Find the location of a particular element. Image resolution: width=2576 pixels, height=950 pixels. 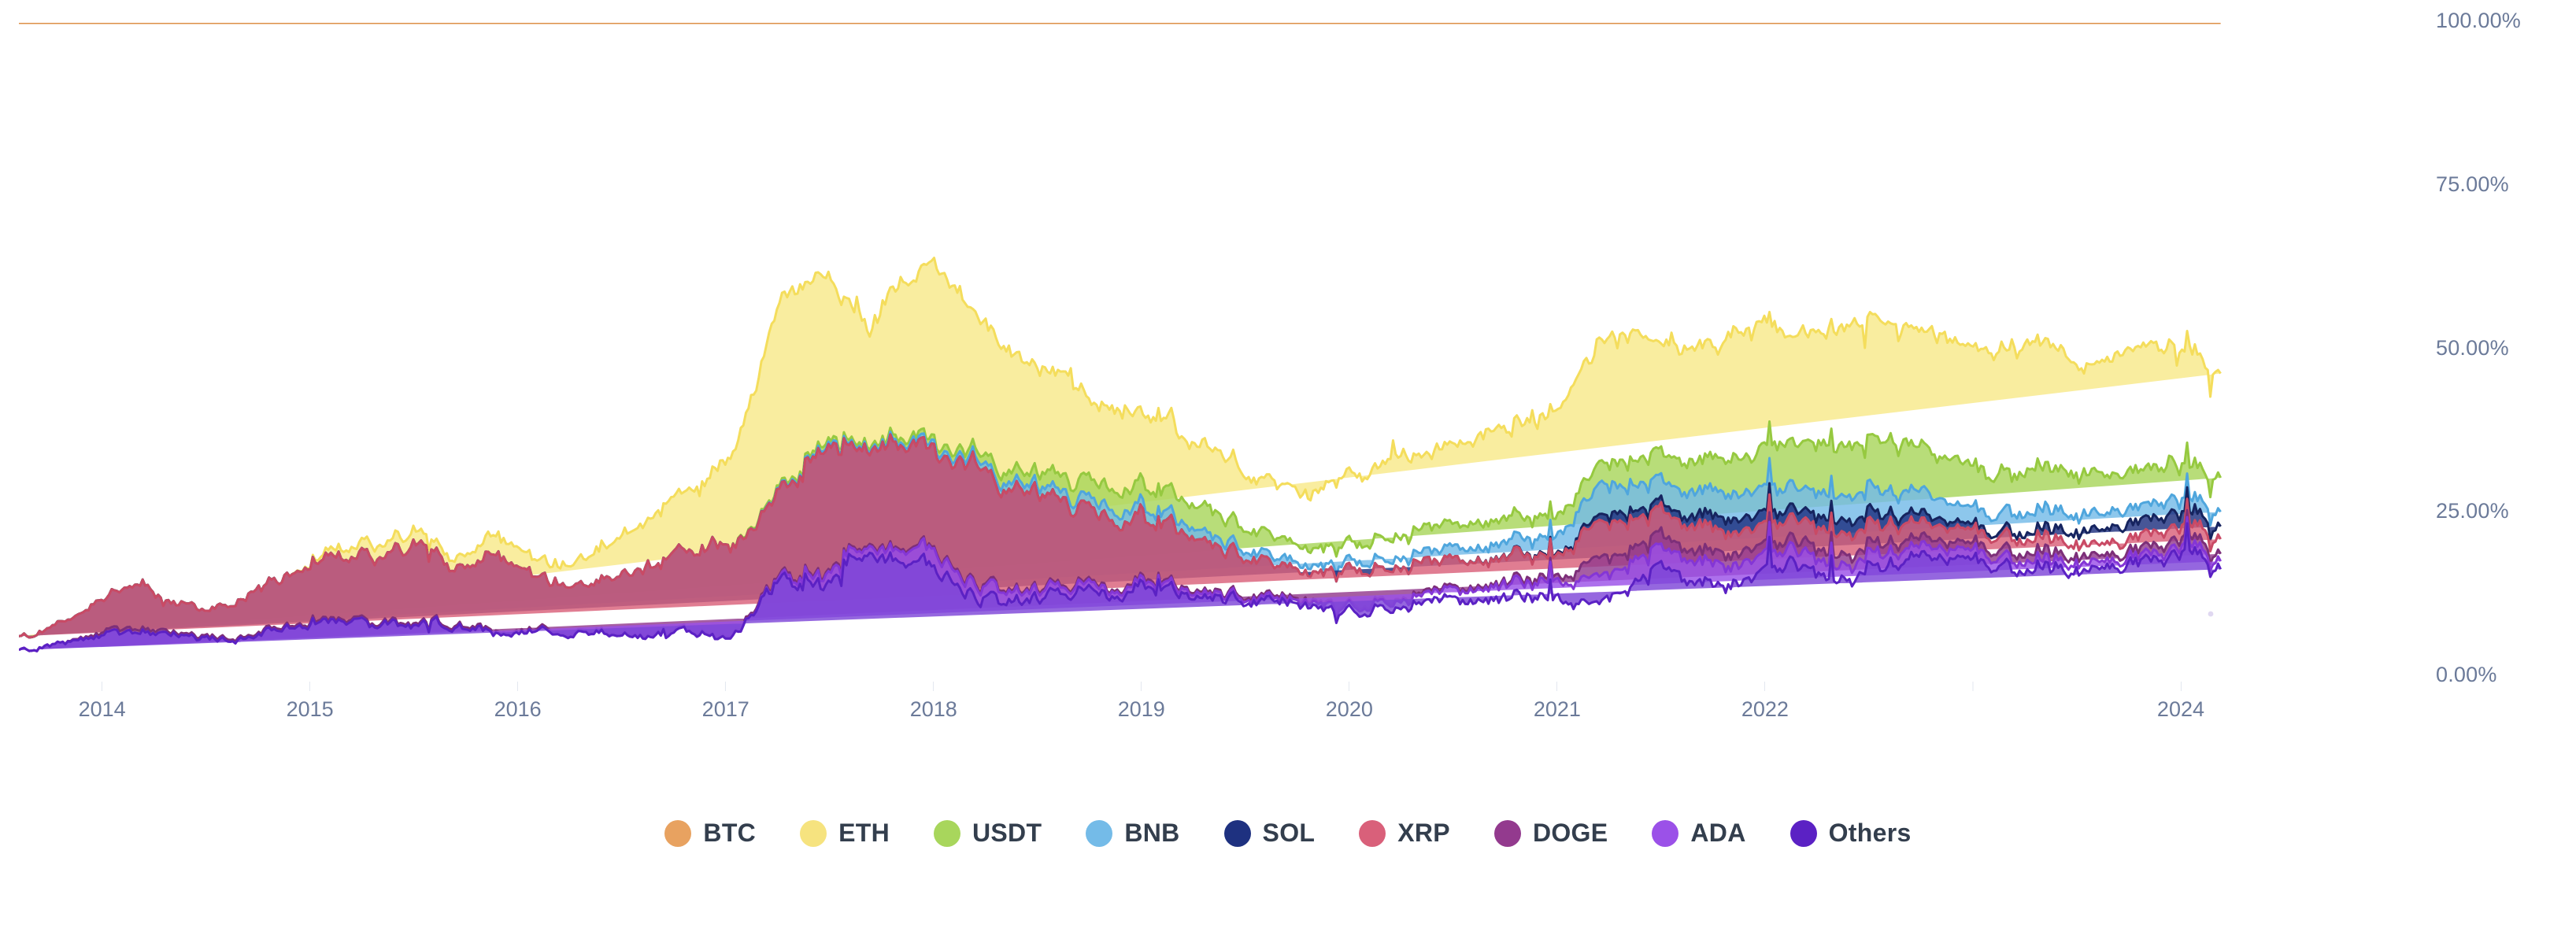

legend-item-doge: DOGE is located at coordinates (1550, 834).